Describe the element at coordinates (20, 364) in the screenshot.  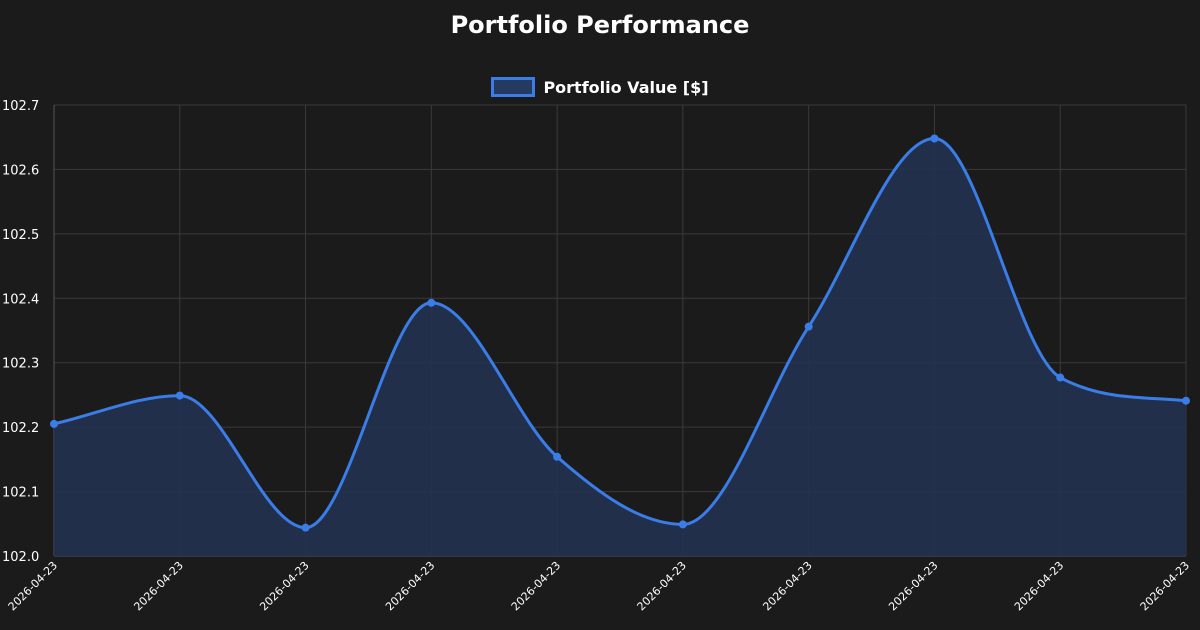
I see `y-tick-label: 102.3` at that location.